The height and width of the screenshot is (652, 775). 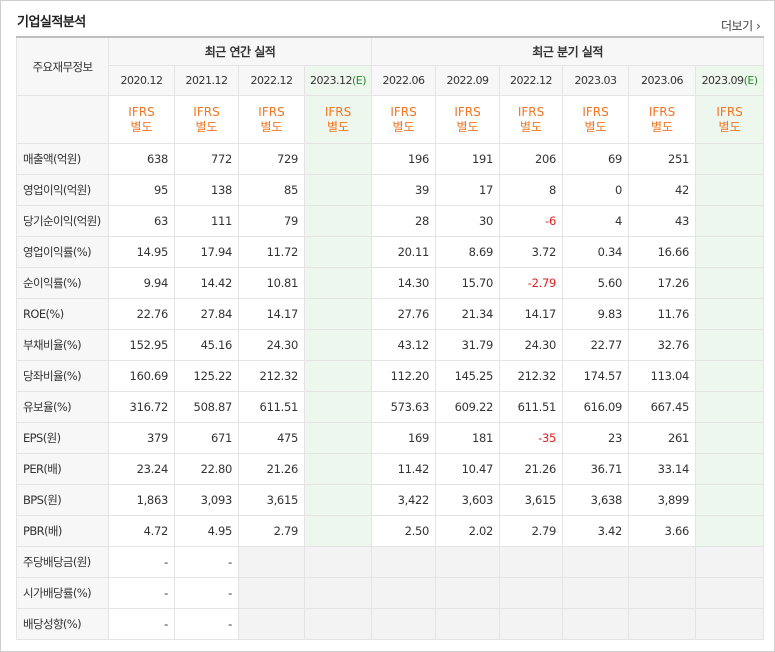 What do you see at coordinates (751, 80) in the screenshot?
I see `estimate-mark: (E)` at bounding box center [751, 80].